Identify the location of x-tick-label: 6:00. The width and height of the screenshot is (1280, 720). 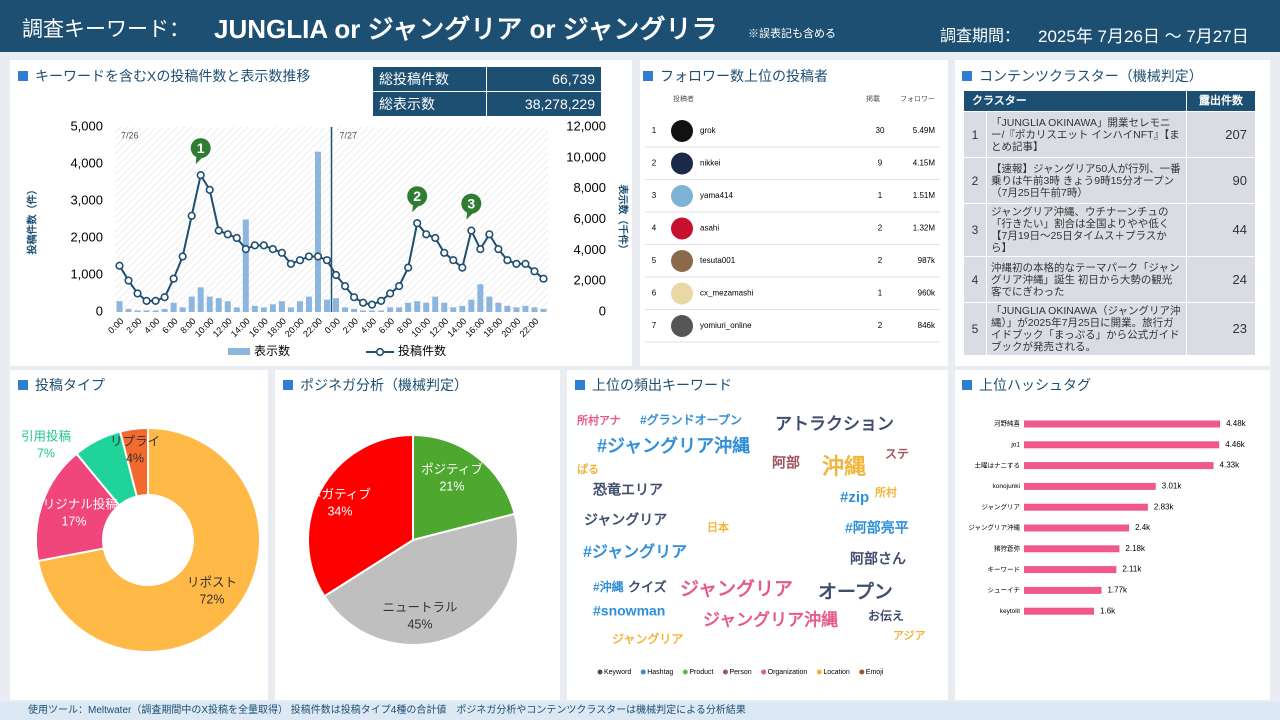
(169, 325).